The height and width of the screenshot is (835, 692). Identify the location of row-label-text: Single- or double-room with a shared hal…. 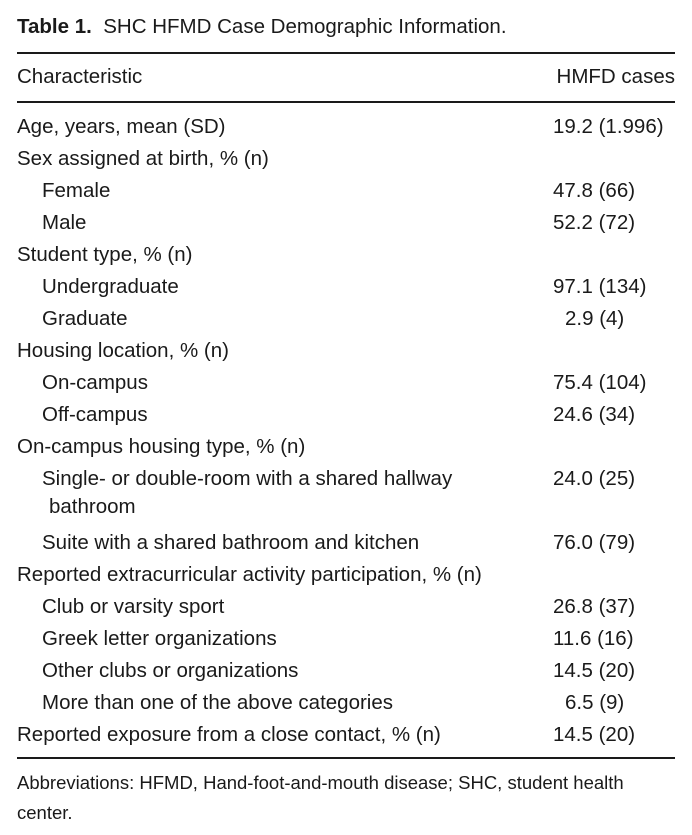
(247, 478).